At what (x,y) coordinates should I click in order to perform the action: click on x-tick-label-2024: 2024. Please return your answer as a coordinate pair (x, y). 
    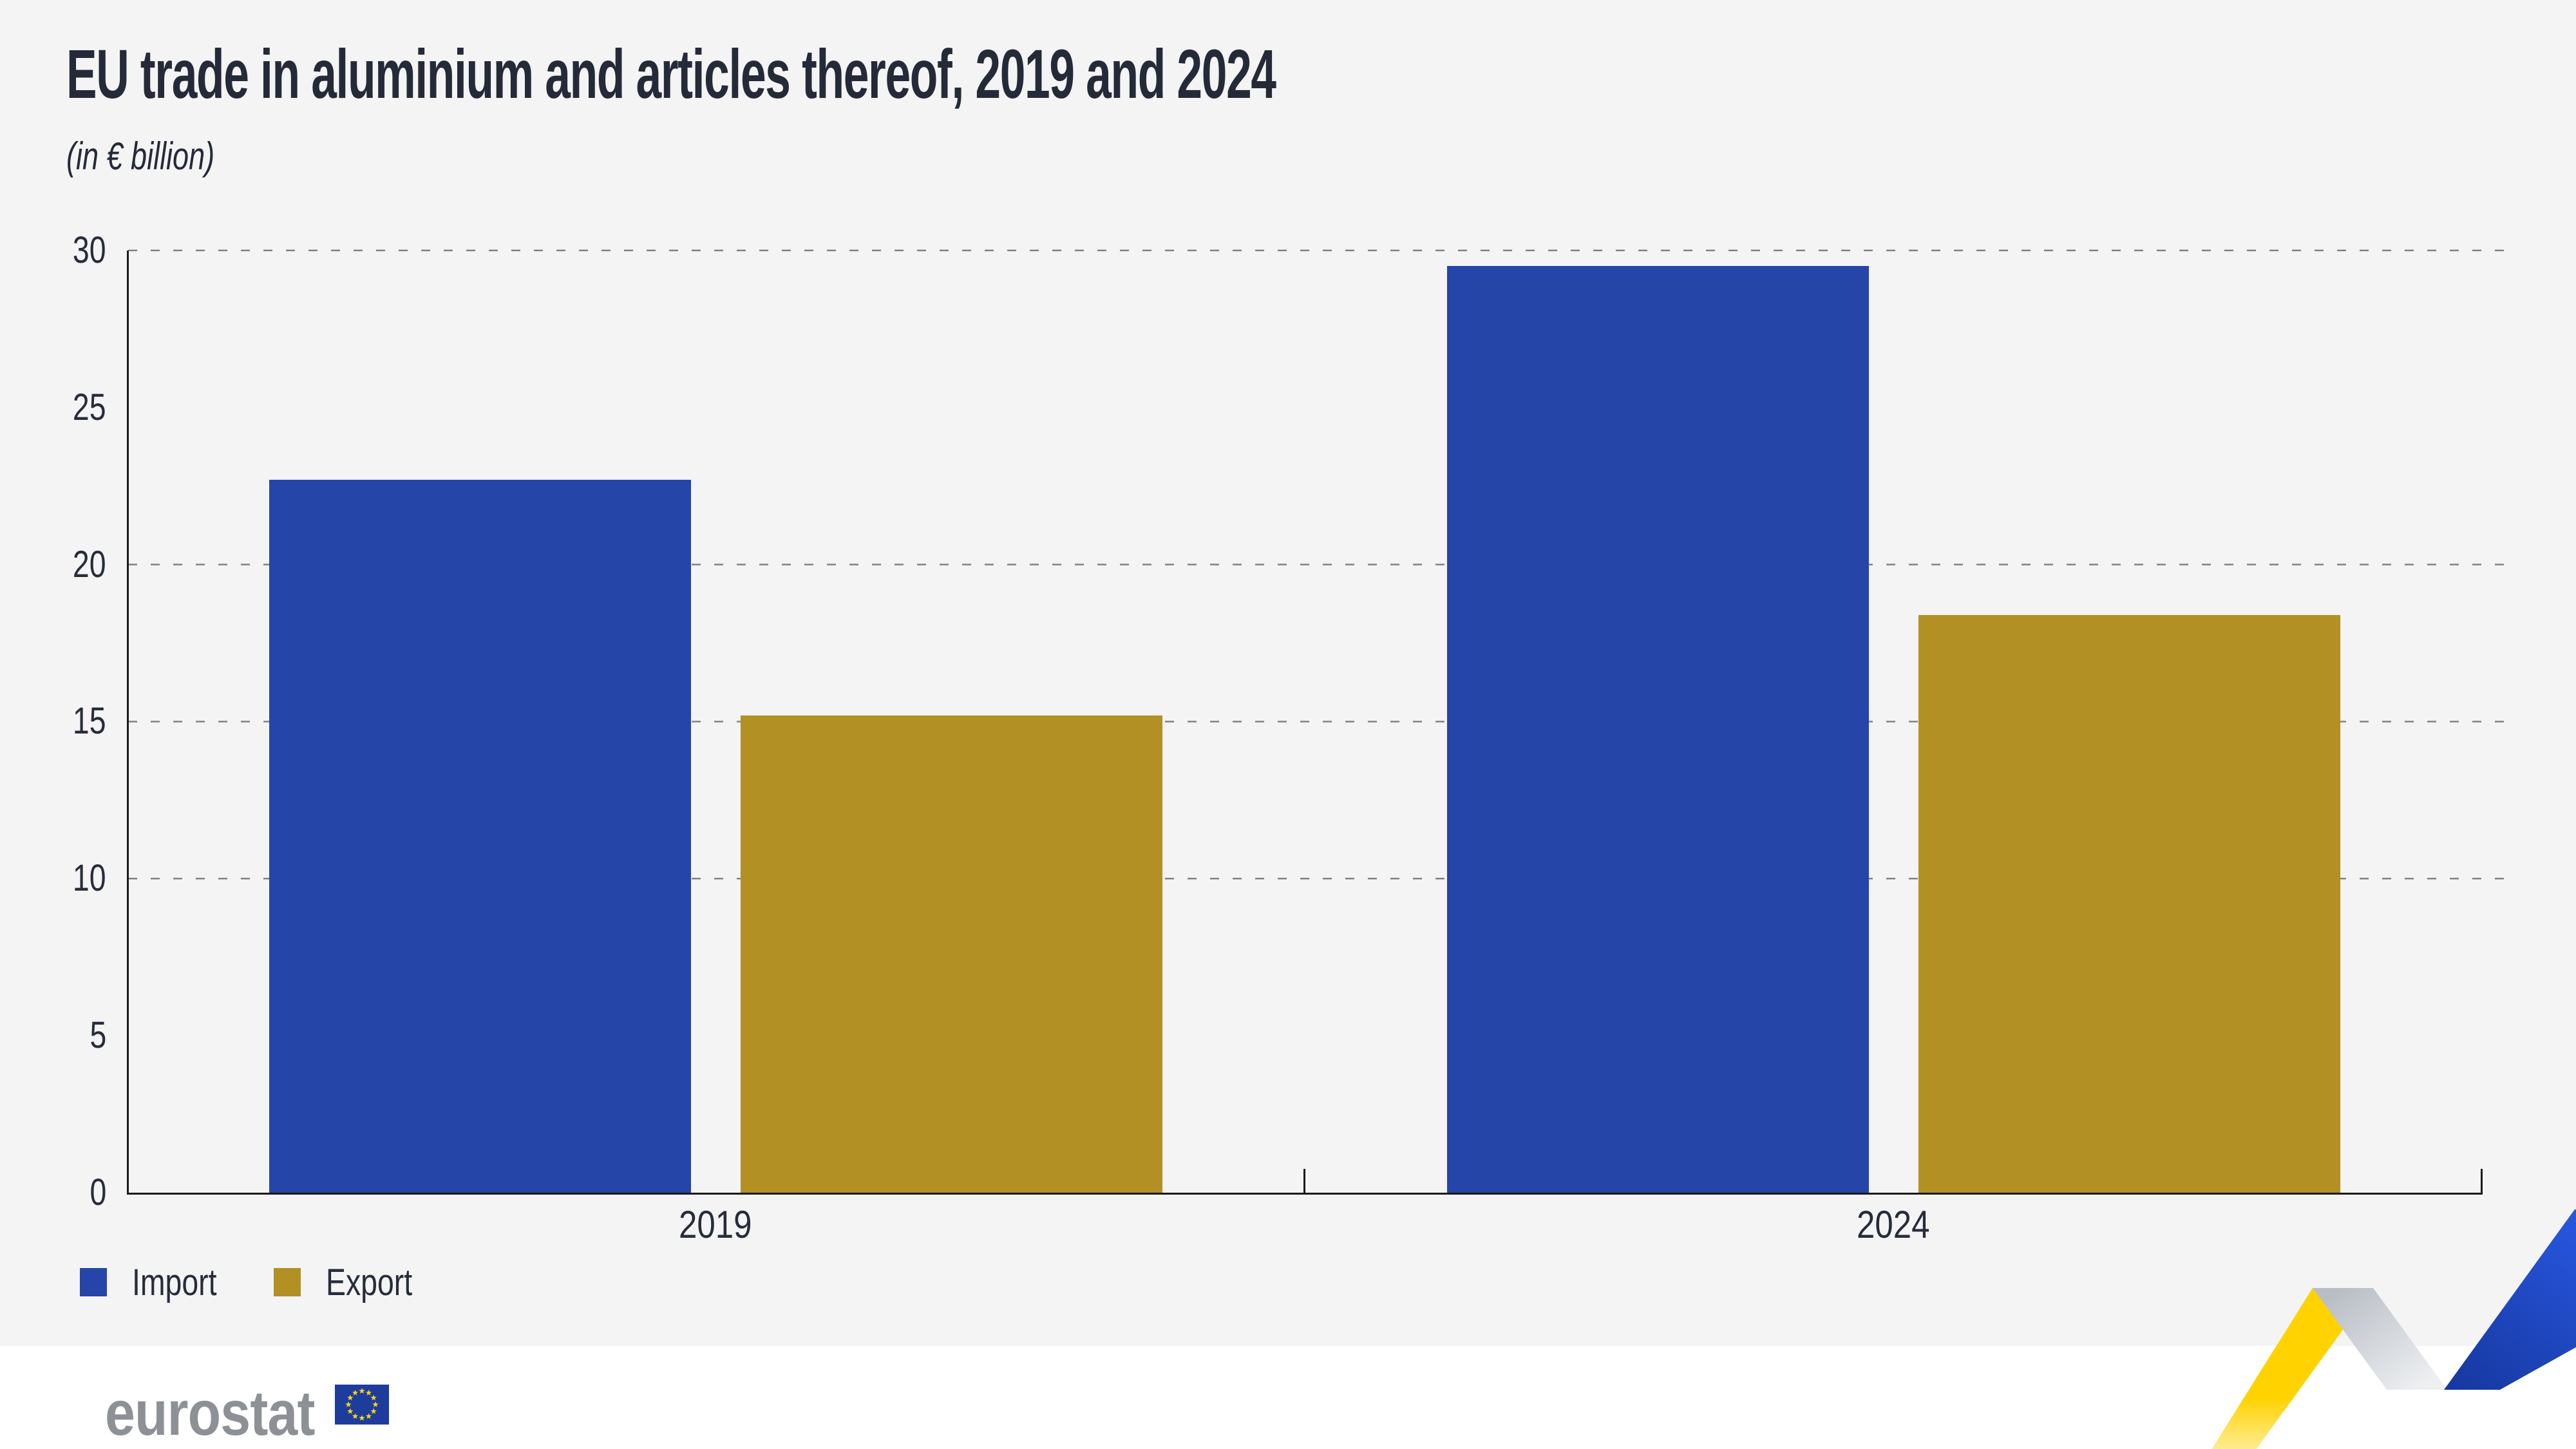
    Looking at the image, I should click on (1894, 1225).